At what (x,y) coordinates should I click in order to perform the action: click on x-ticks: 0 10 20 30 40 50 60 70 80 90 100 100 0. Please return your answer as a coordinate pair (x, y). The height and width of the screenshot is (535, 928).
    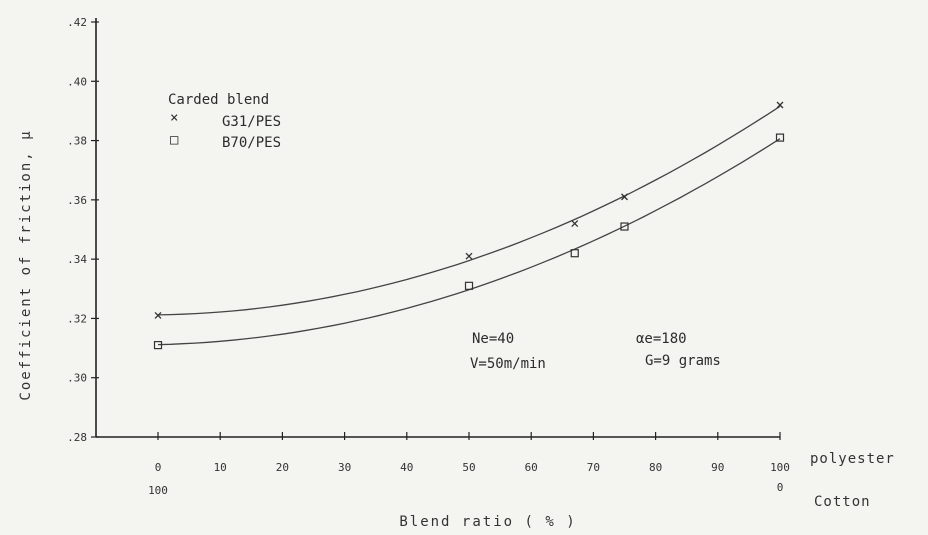
    Looking at the image, I should click on (469, 464).